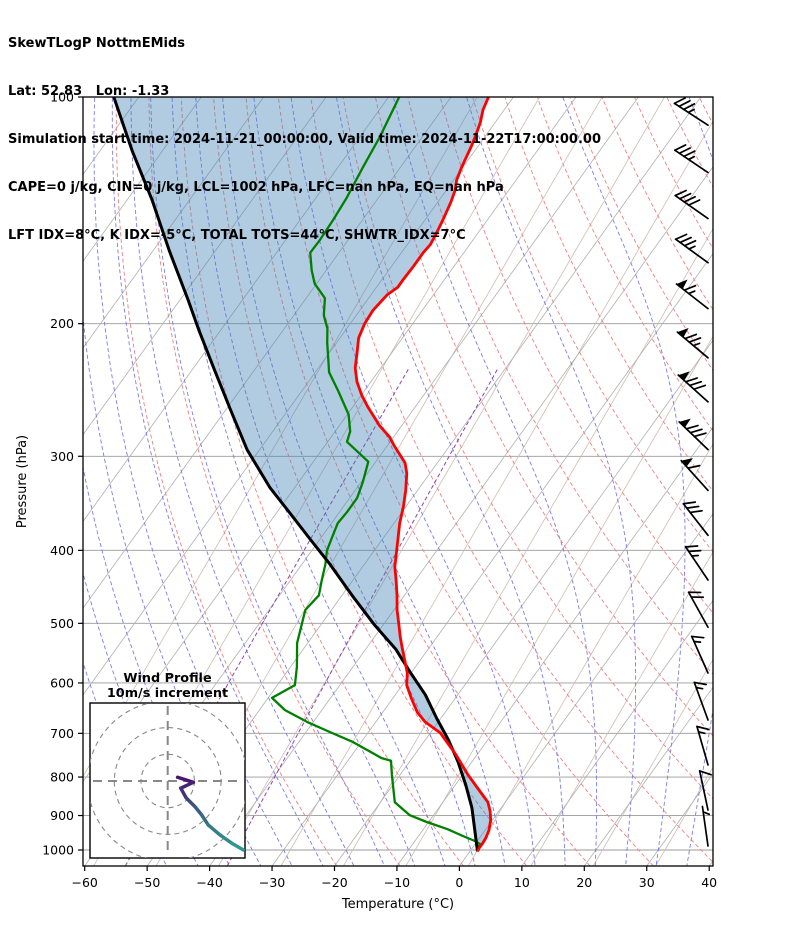  What do you see at coordinates (85, 882) in the screenshot?
I see `temperature-tick-label: −60` at bounding box center [85, 882].